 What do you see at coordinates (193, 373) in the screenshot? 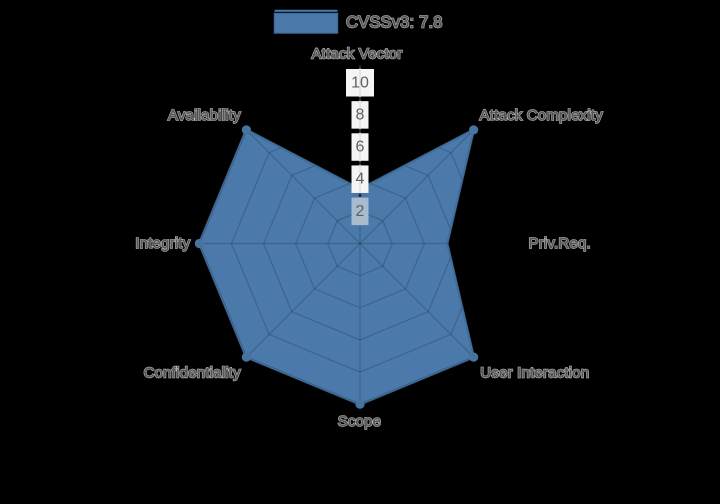
I see `svg-text: Confidentiality` at bounding box center [193, 373].